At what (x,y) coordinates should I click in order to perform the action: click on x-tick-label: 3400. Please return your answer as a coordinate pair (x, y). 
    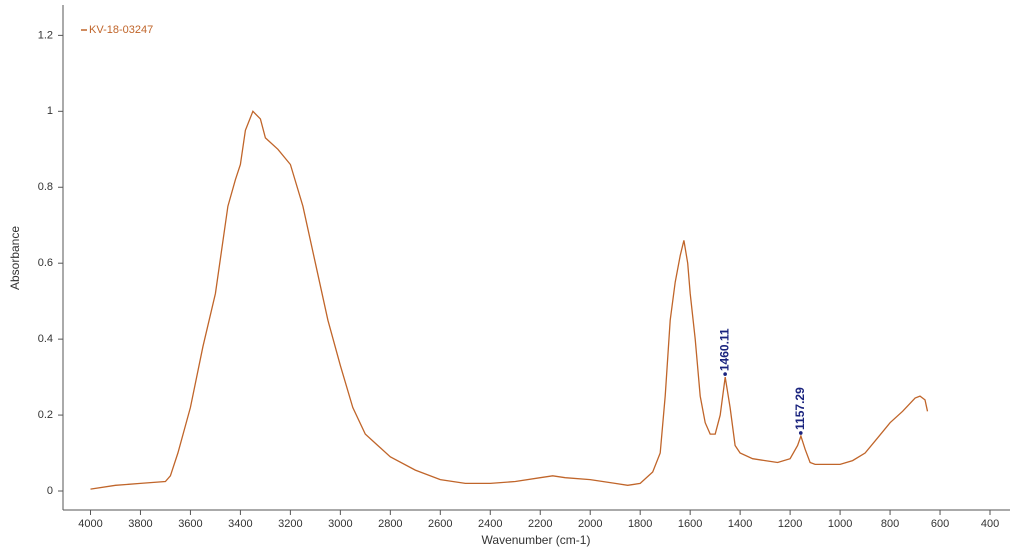
    Looking at the image, I should click on (240, 524).